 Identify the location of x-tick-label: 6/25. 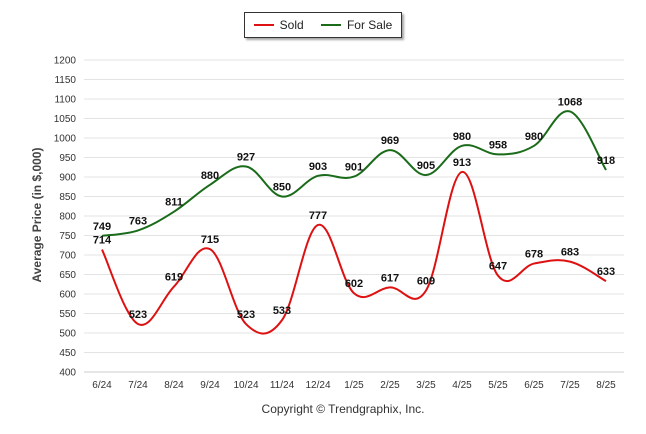
(534, 385).